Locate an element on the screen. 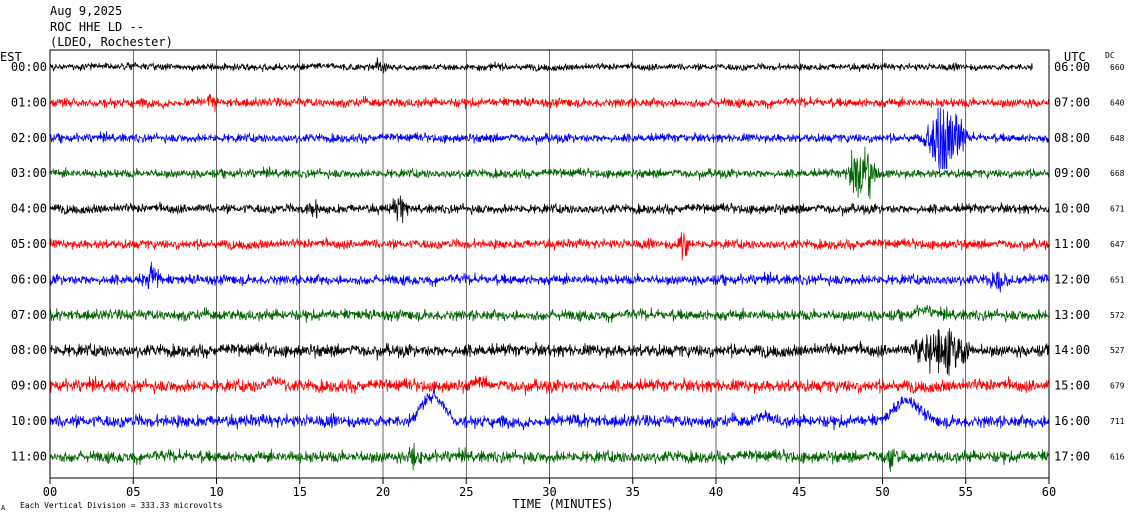 The height and width of the screenshot is (519, 1130). utc-label-1400: 14:00 is located at coordinates (1072, 350).